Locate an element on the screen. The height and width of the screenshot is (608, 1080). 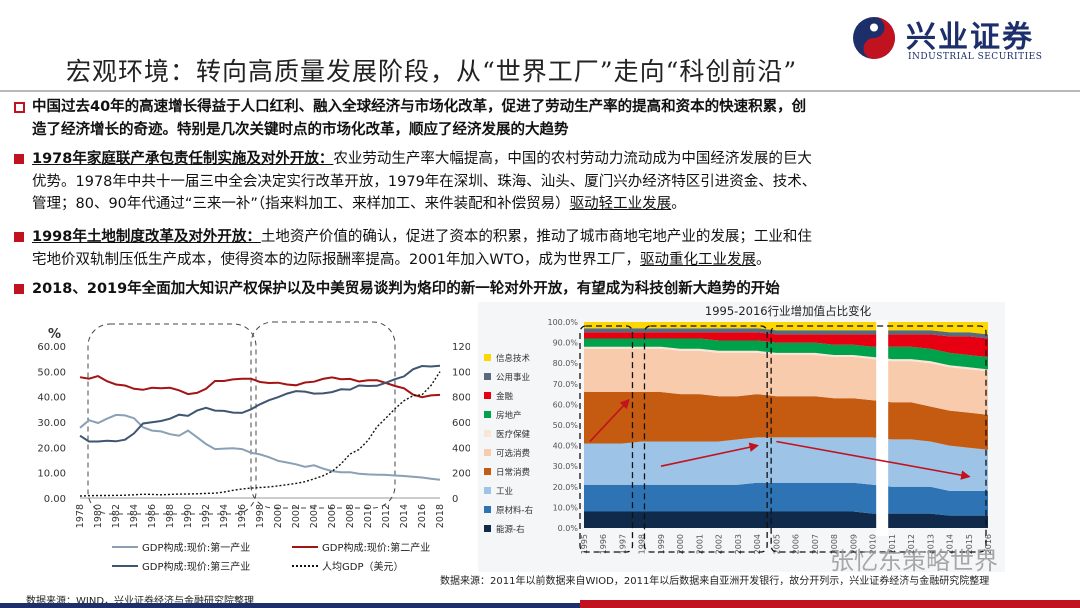
y2-tick-label: 4000 is located at coordinates (461, 448).